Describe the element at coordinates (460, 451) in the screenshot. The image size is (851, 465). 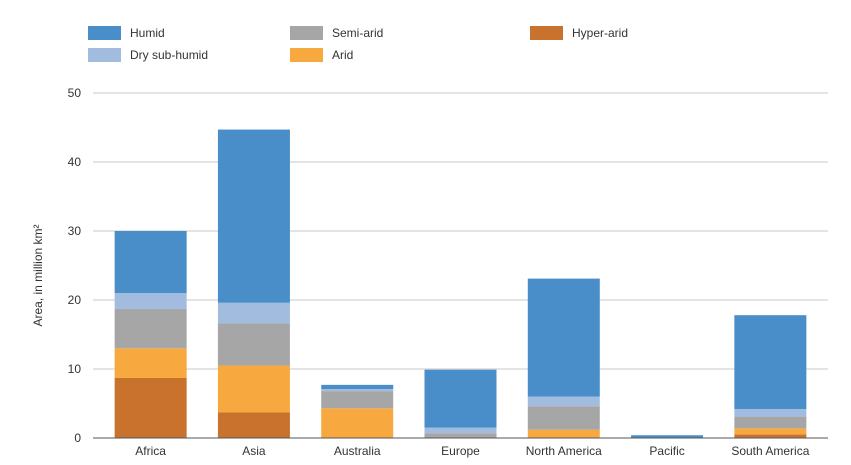
I see `x-tick-label-europe: Europe` at that location.